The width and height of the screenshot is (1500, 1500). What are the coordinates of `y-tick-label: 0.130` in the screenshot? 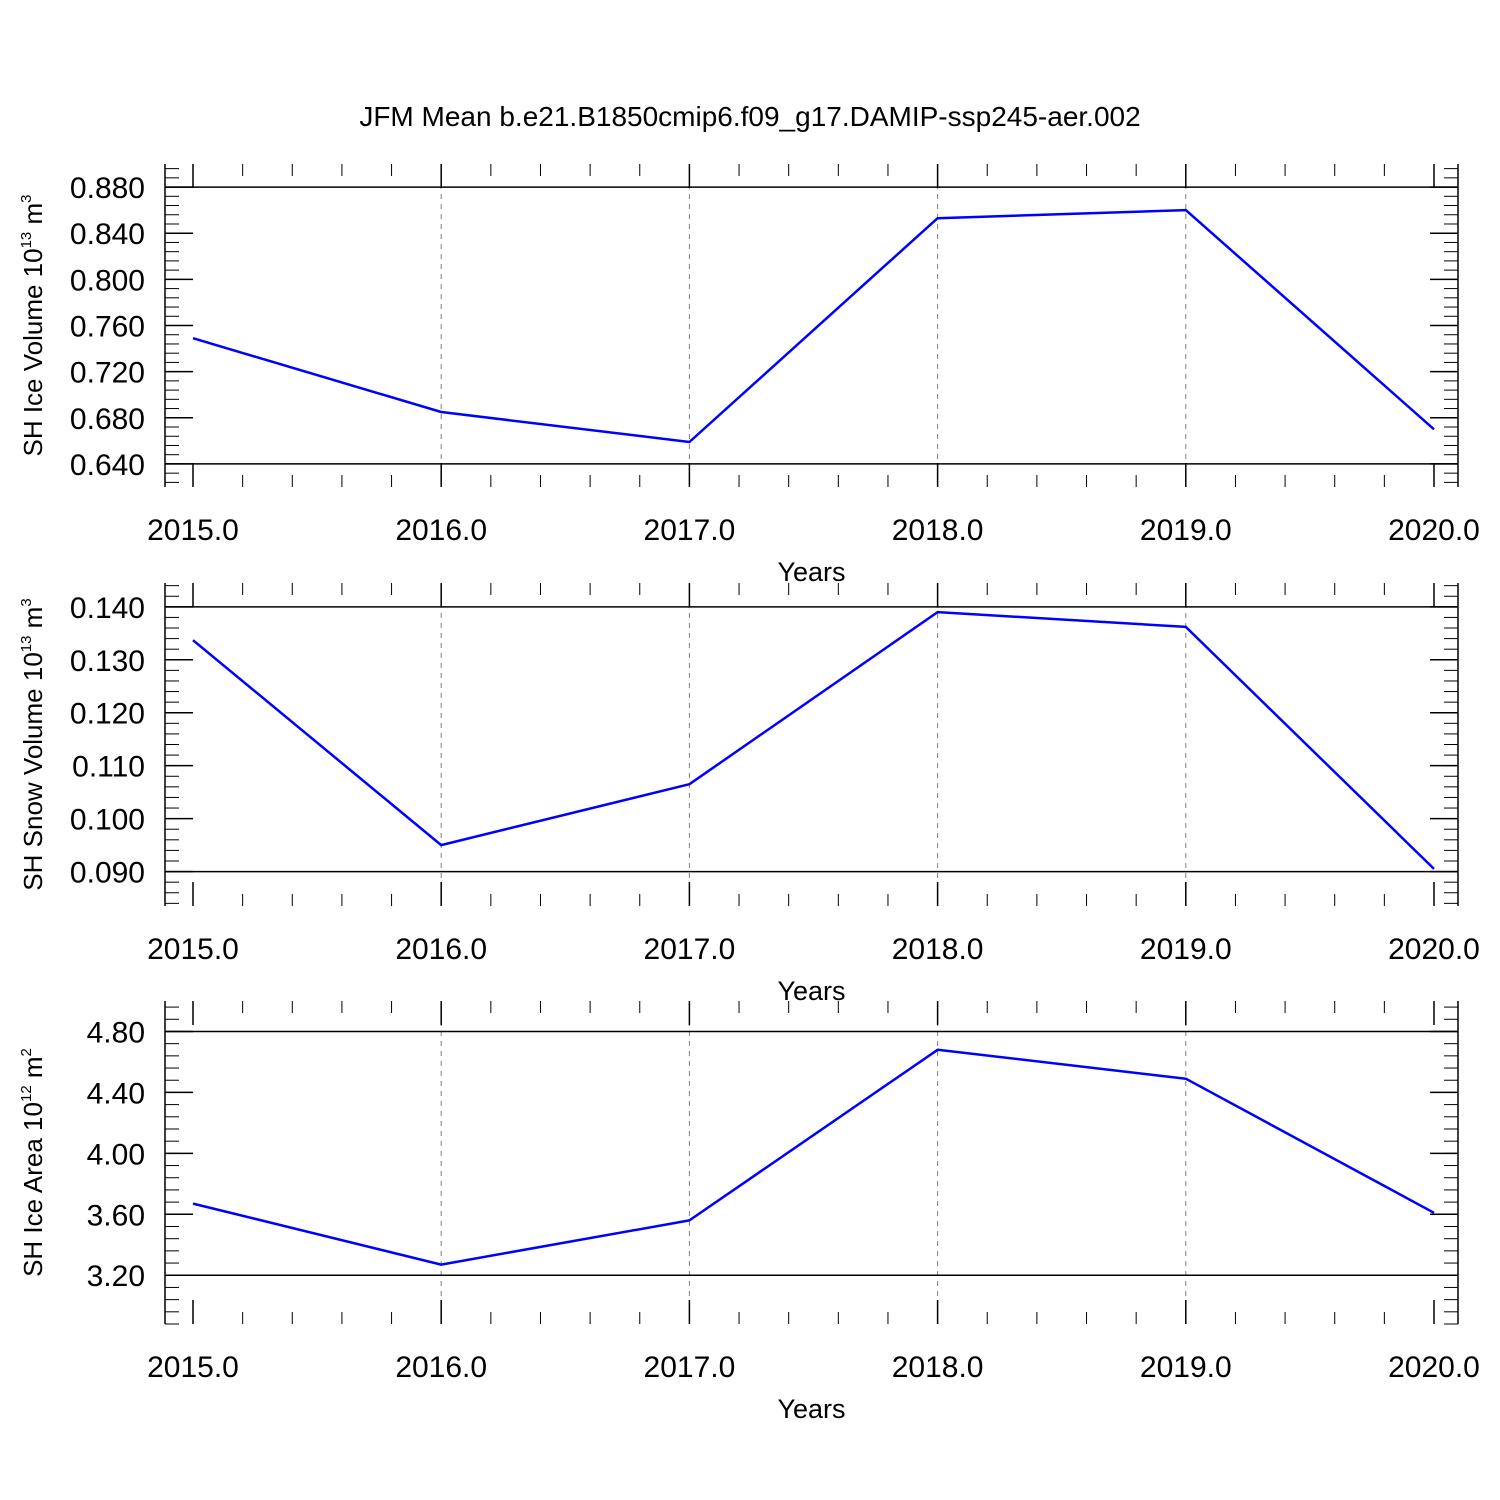 It's located at (107, 661).